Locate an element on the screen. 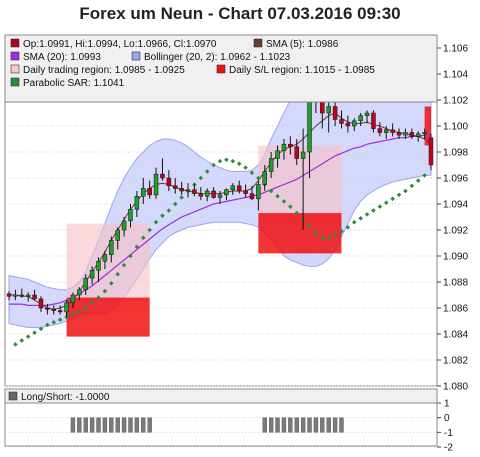 This screenshot has height=457, width=480. y-tick-label: 1.100 is located at coordinates (455, 127).